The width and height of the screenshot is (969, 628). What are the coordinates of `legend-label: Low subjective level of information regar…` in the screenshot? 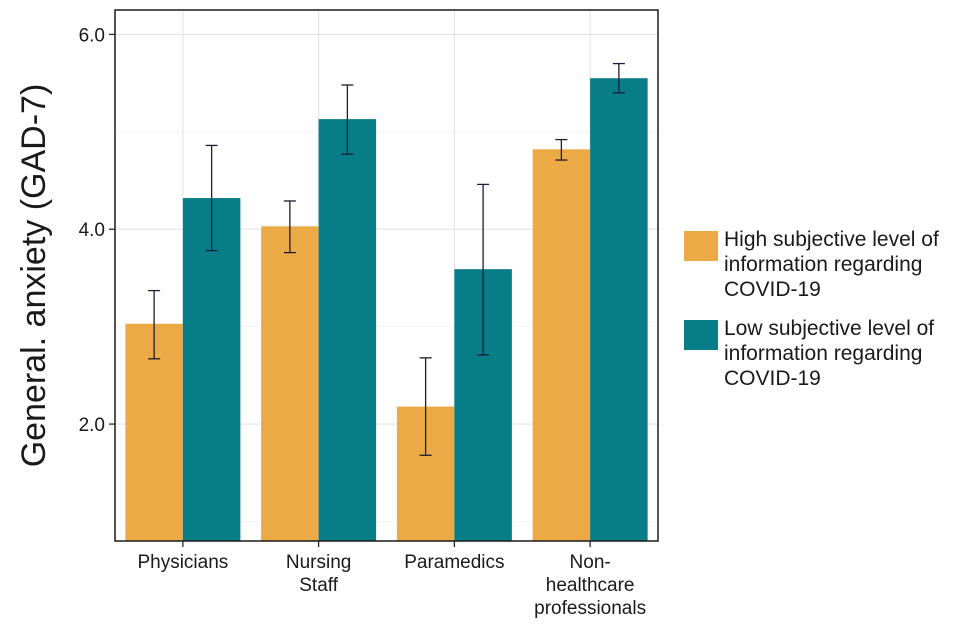 It's located at (829, 353).